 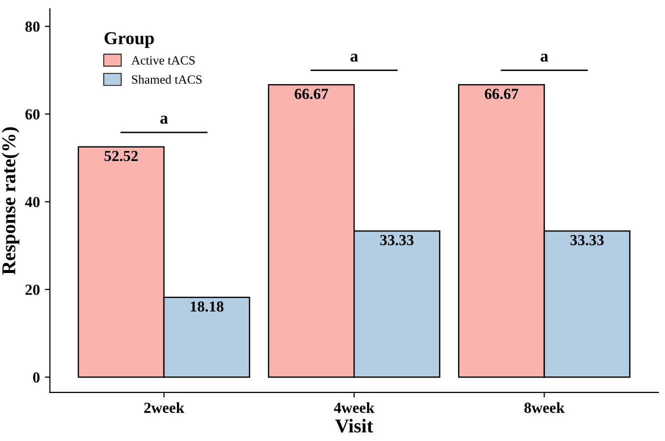 I want to click on y-axis-title: Response rate(%), so click(x=11, y=201).